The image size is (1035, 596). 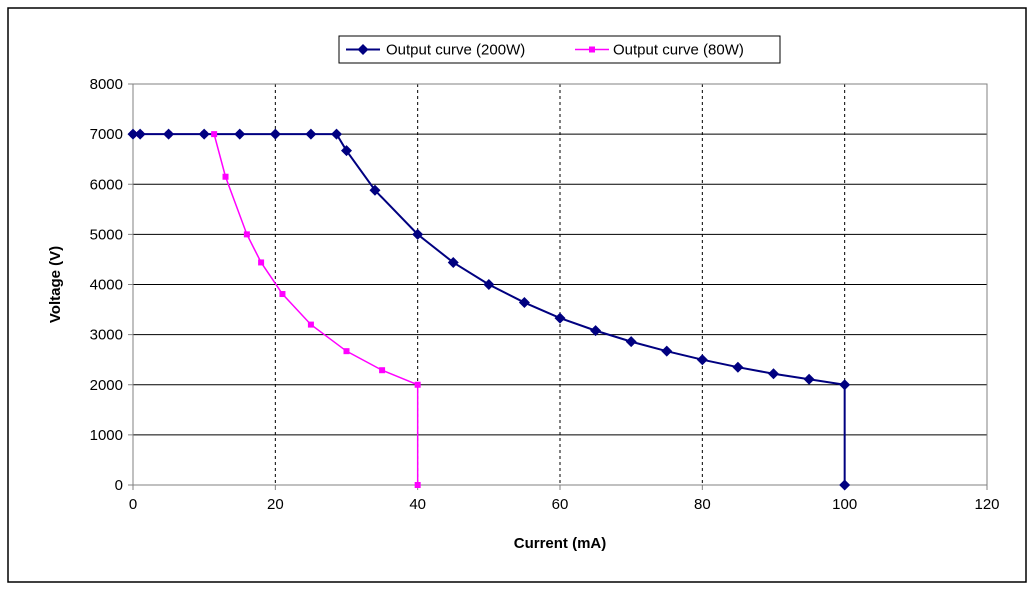 What do you see at coordinates (417, 504) in the screenshot?
I see `x-tick-label: 40` at bounding box center [417, 504].